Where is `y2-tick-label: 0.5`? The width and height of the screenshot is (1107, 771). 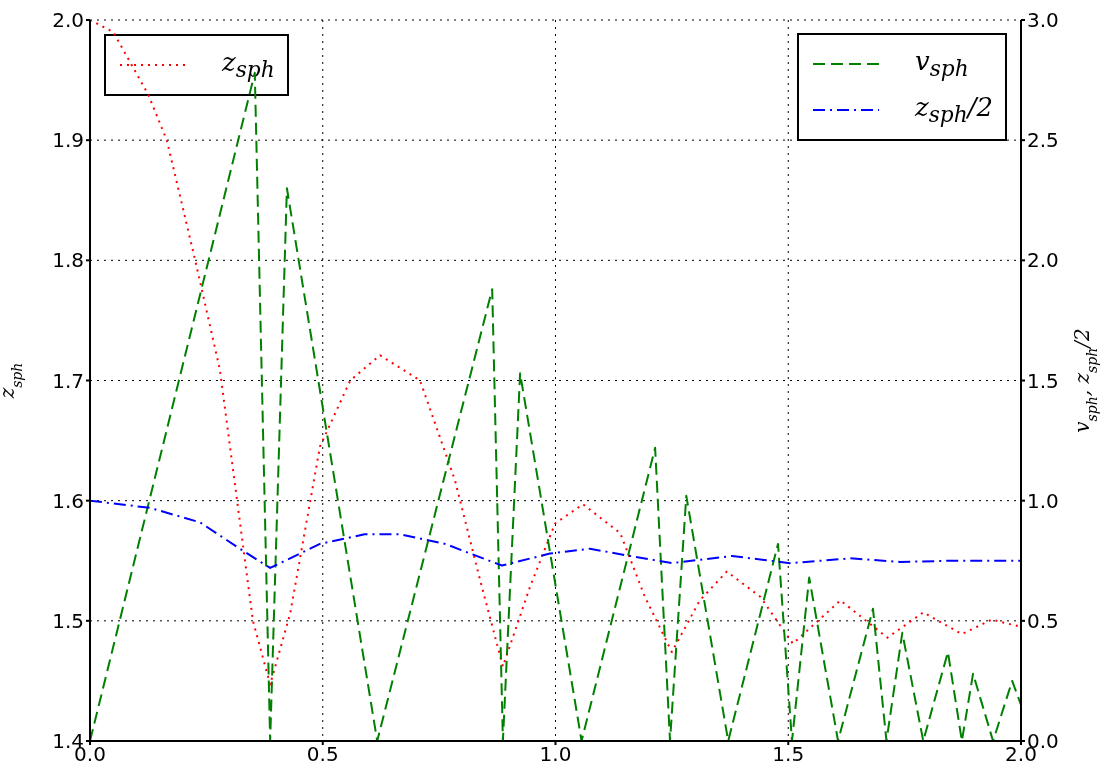 y2-tick-label: 0.5 is located at coordinates (1043, 620).